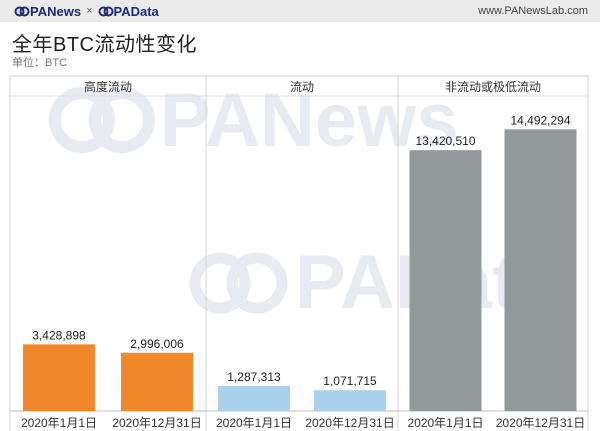 The width and height of the screenshot is (600, 431). Describe the element at coordinates (108, 86) in the screenshot. I see `panel-header-1: 高度流动` at that location.